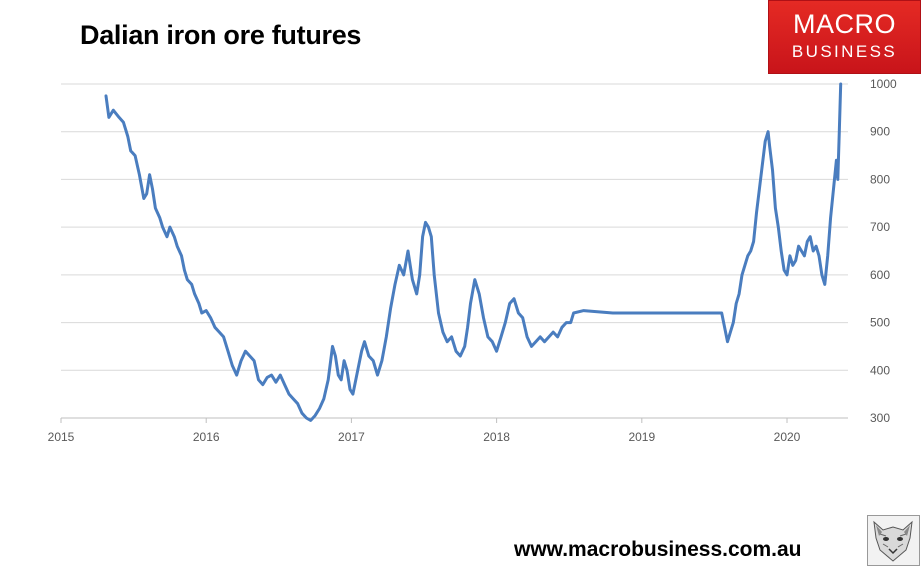  What do you see at coordinates (351, 437) in the screenshot?
I see `x-tick-label: 2017` at bounding box center [351, 437].